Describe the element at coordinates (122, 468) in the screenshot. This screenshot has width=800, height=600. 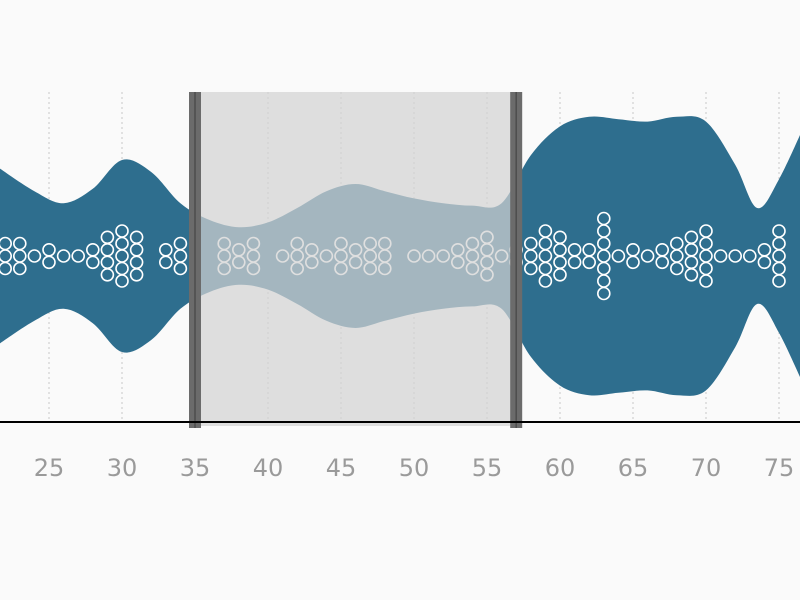
I see `x-tick-label: 30` at that location.